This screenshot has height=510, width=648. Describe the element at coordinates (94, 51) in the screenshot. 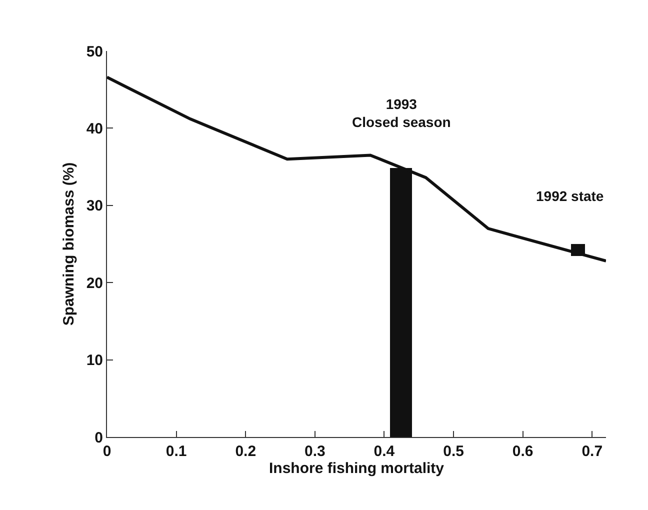

I see `y-tick-label: 50` at that location.